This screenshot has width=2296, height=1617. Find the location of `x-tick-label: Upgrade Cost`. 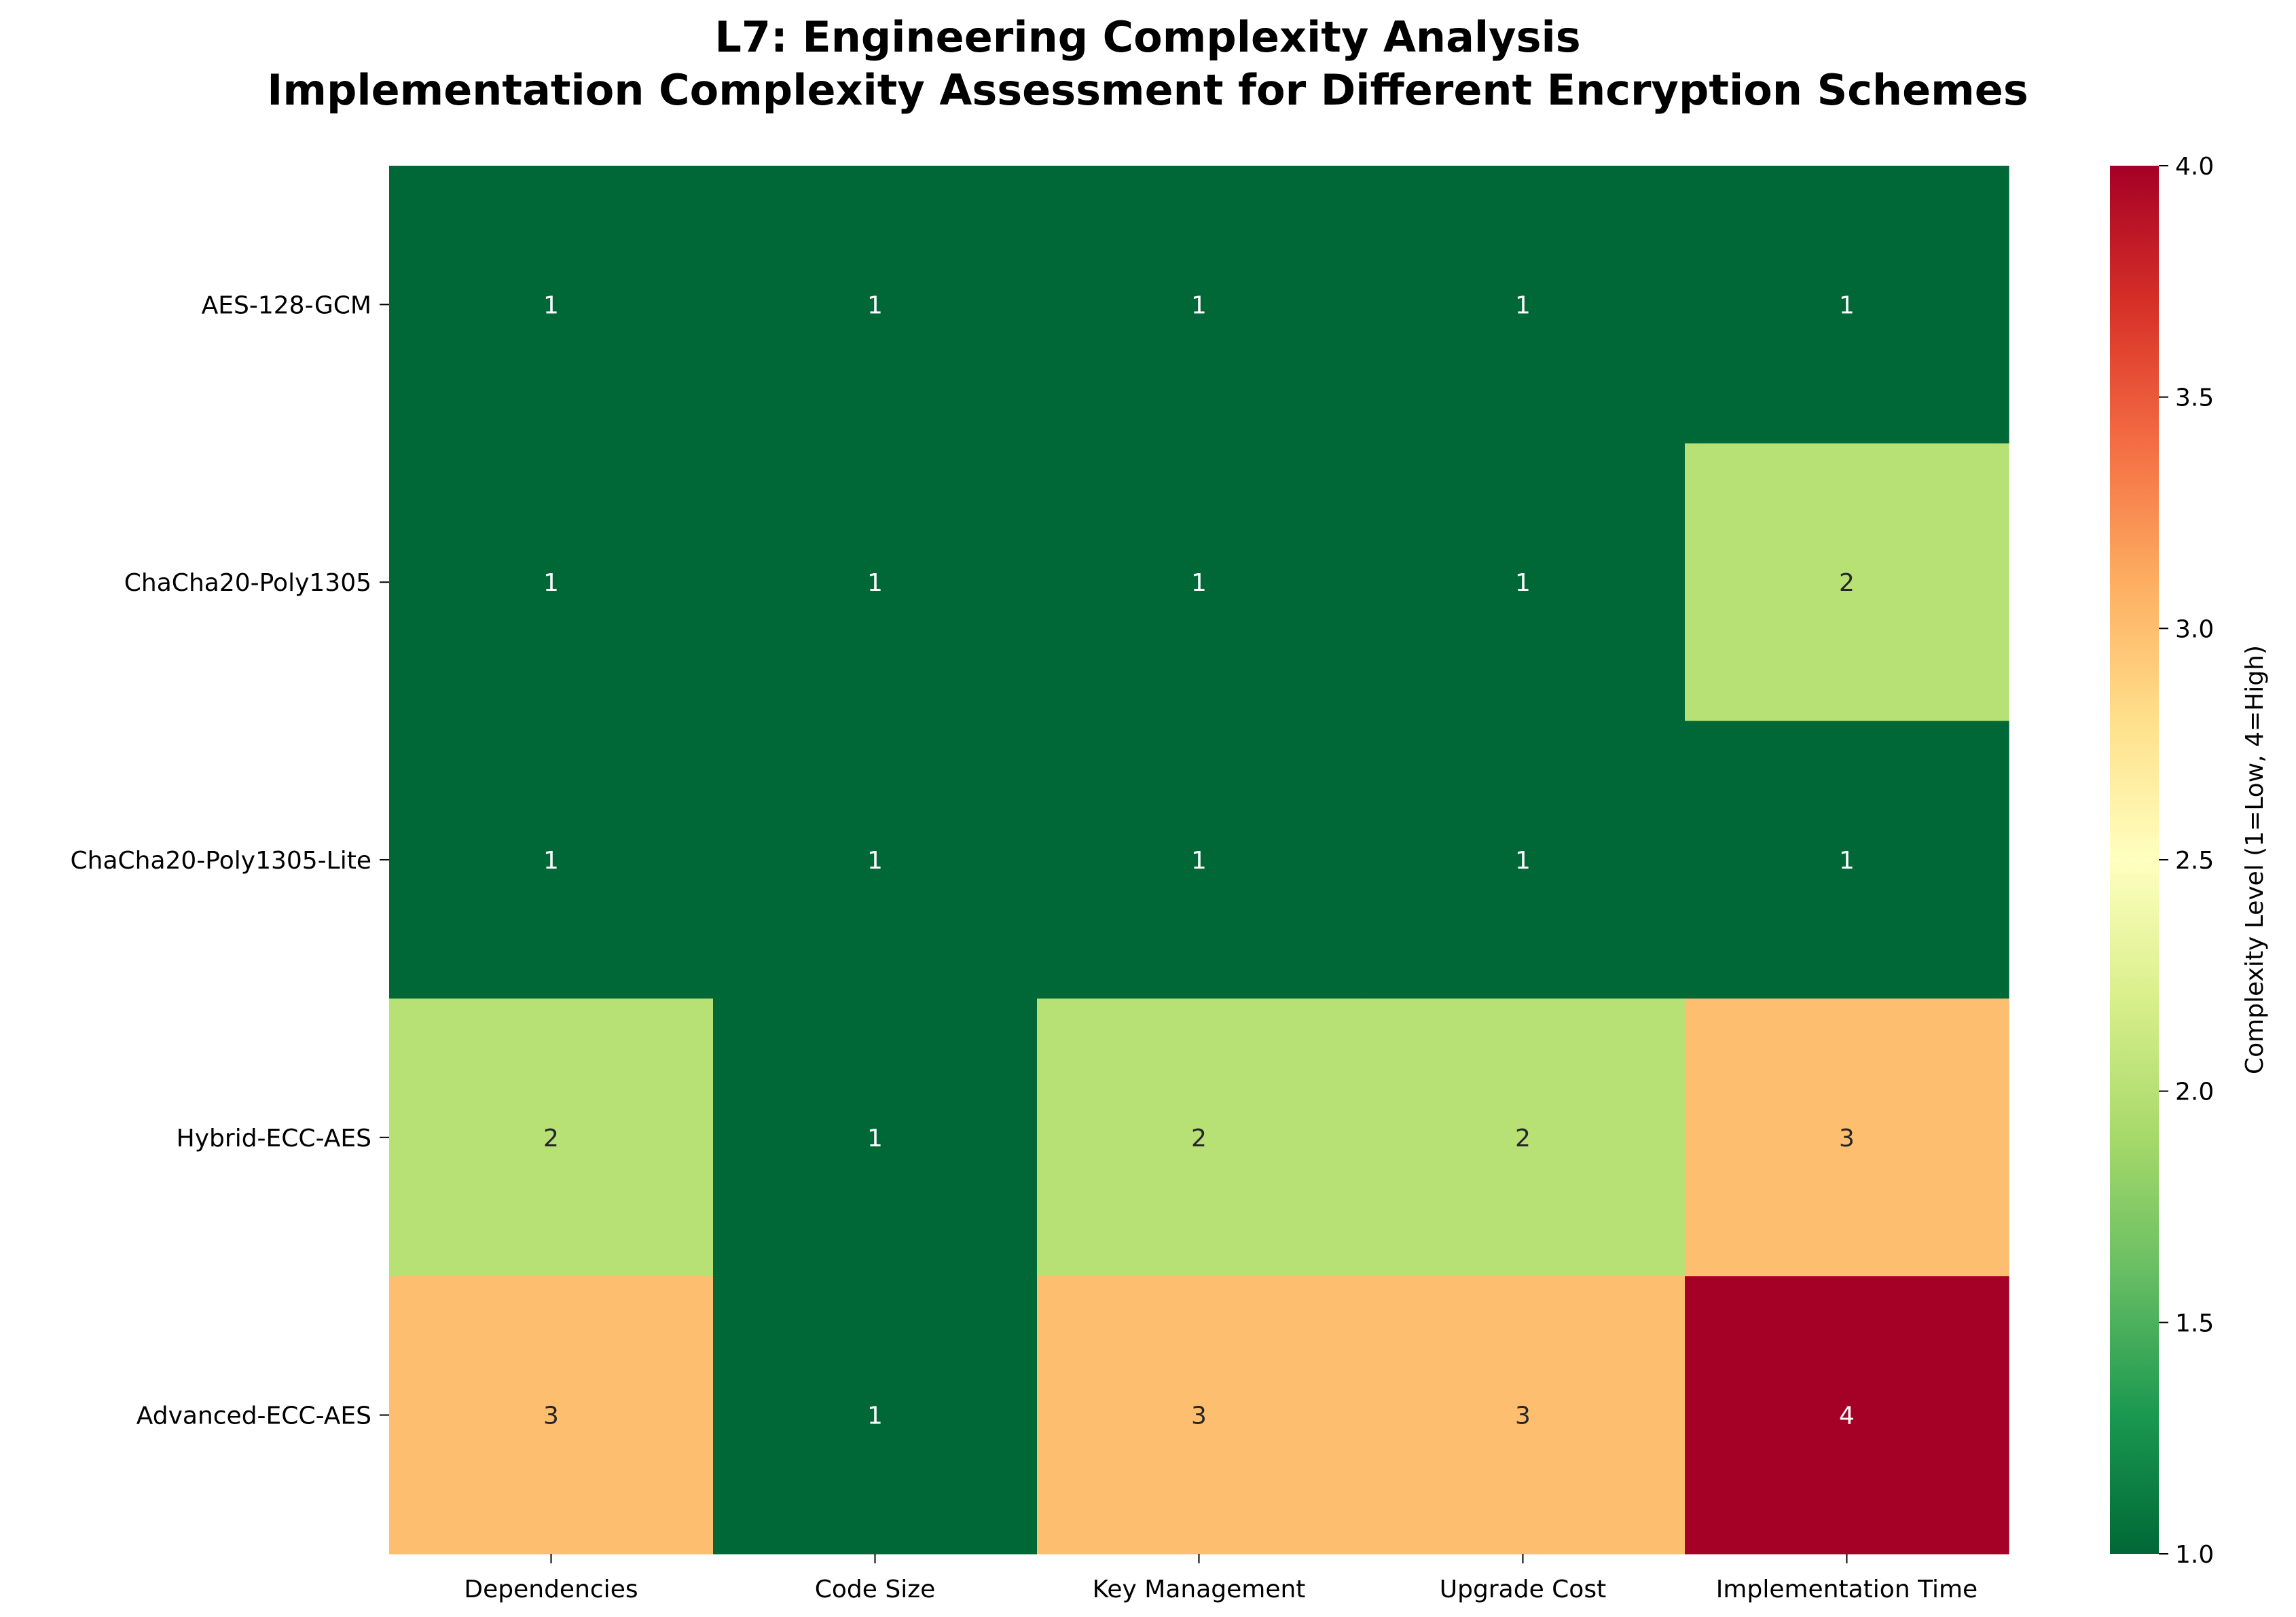

x-tick-label: Upgrade Cost is located at coordinates (1523, 1590).